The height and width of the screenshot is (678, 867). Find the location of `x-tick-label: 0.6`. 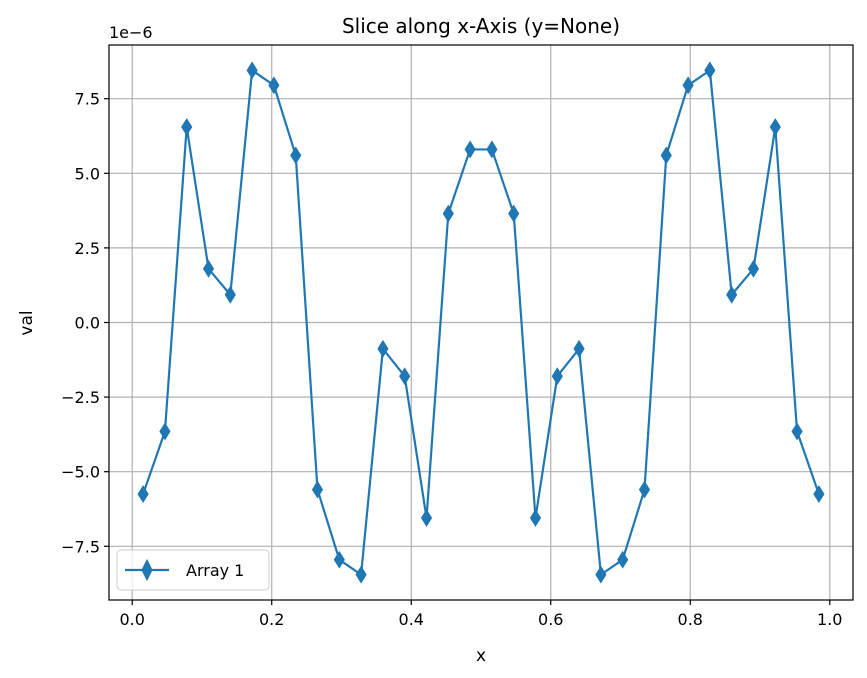

x-tick-label: 0.6 is located at coordinates (550, 619).